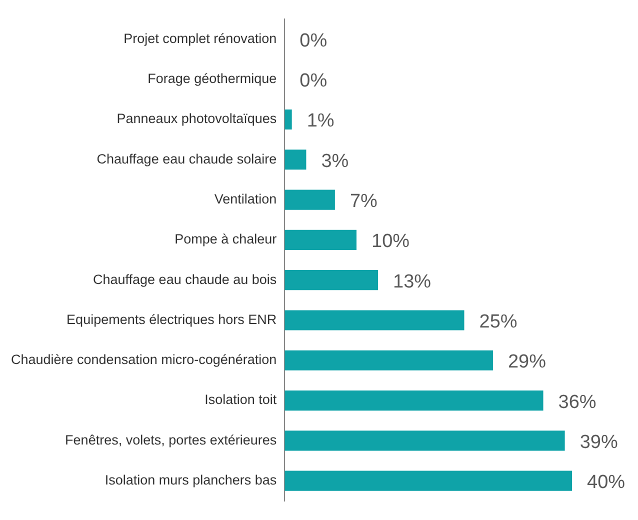  I want to click on data-label: 36%, so click(577, 402).